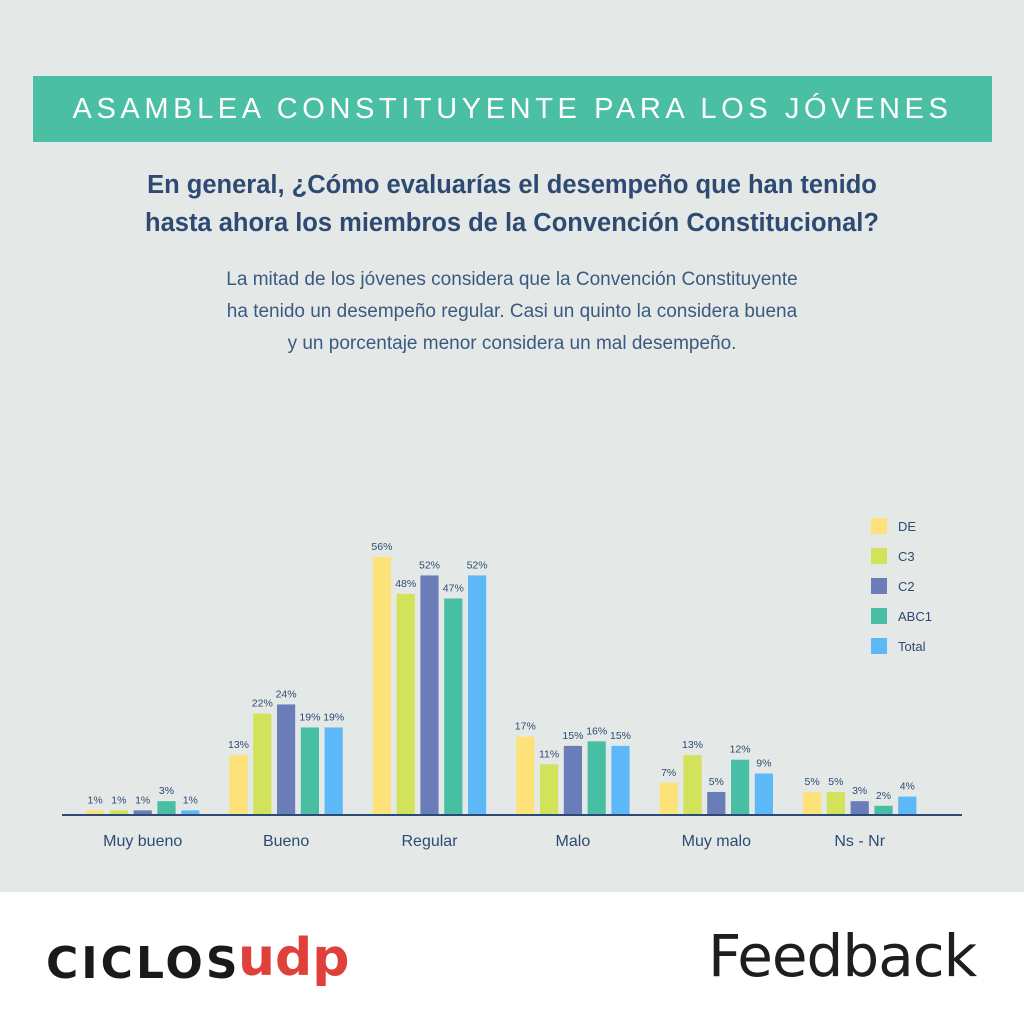 Image resolution: width=1024 pixels, height=1024 pixels. I want to click on bar-ns-nr-de, so click(812, 803).